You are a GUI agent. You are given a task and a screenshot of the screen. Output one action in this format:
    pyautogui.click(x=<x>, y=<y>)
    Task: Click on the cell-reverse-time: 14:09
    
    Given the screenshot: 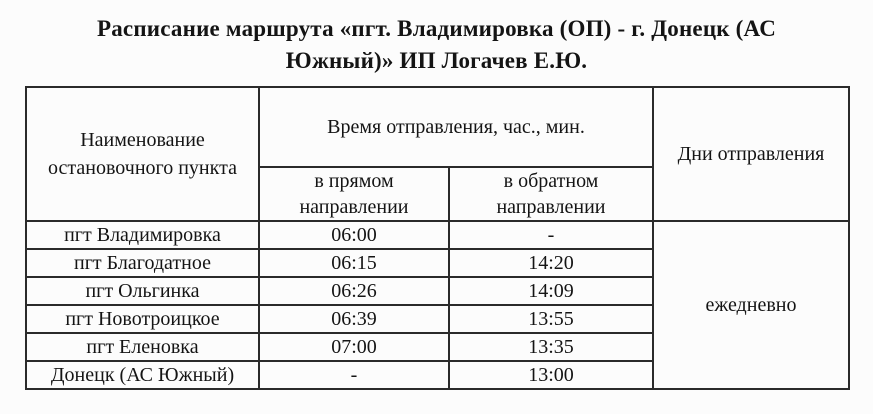 What is the action you would take?
    pyautogui.click(x=551, y=291)
    